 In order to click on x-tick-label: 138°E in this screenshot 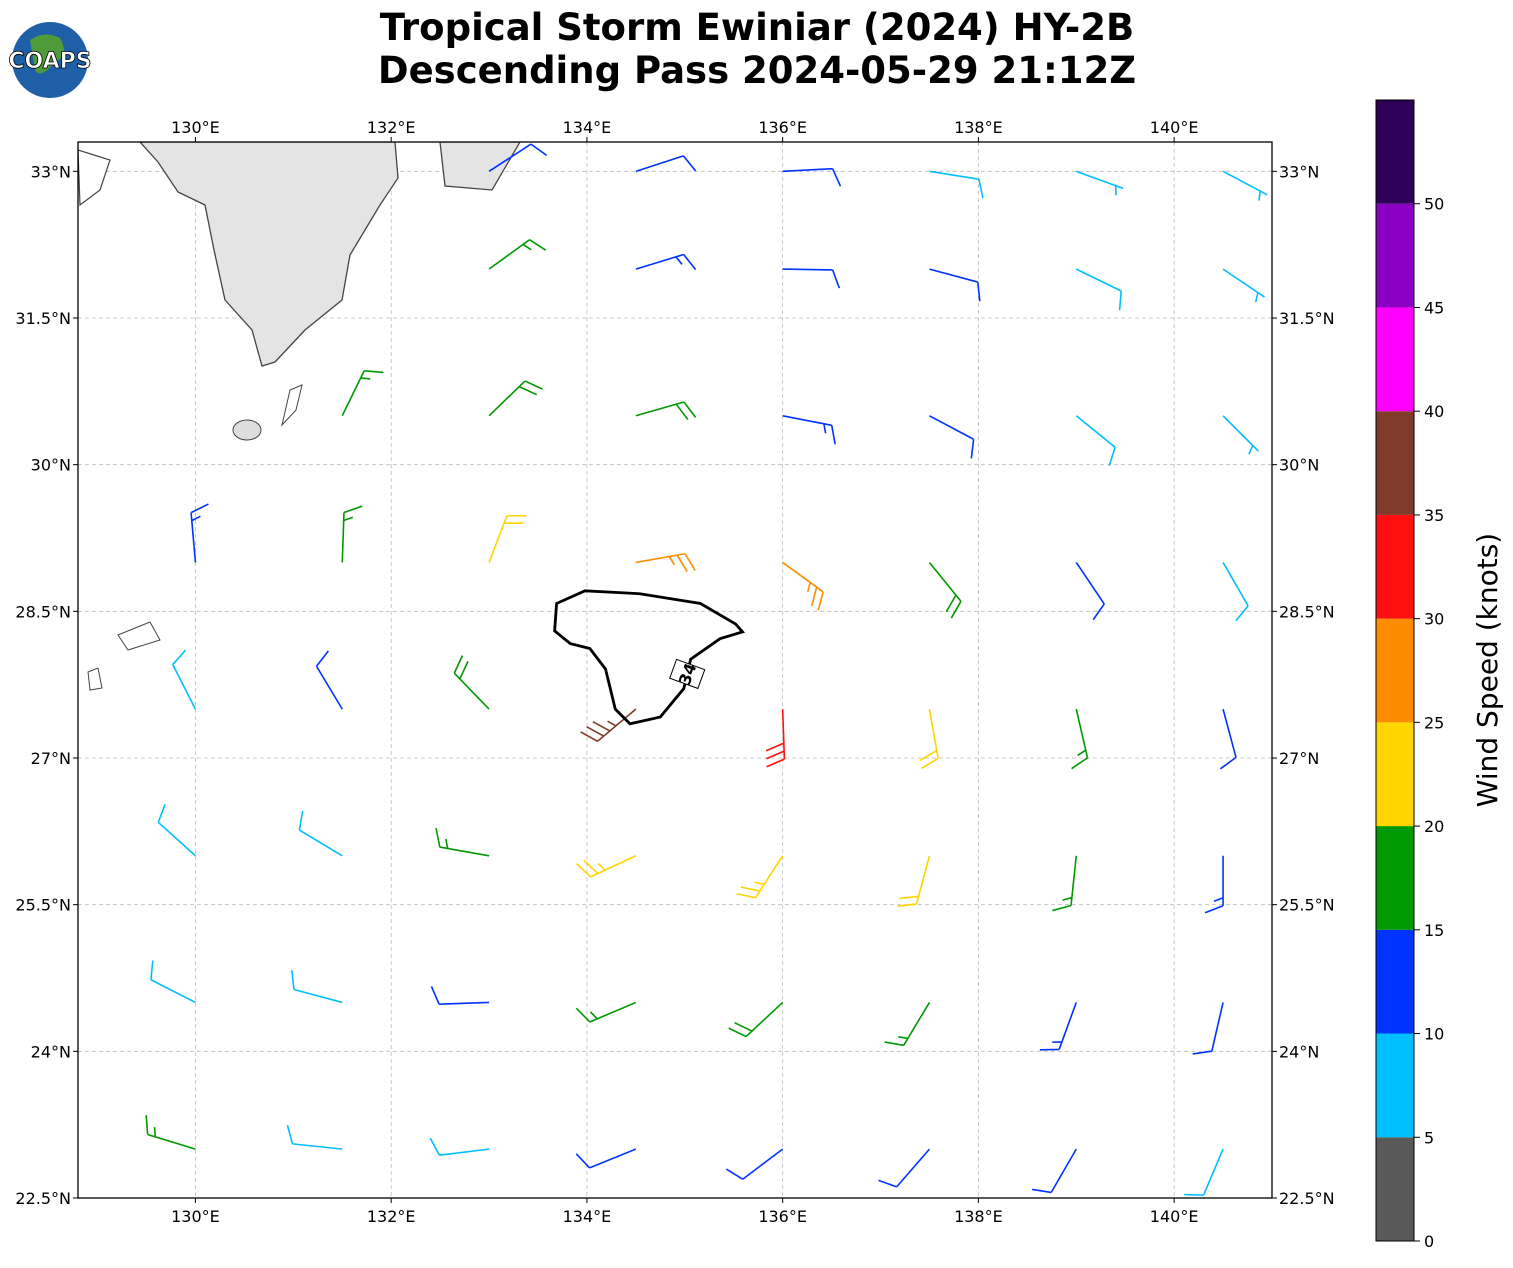, I will do `click(978, 1216)`.